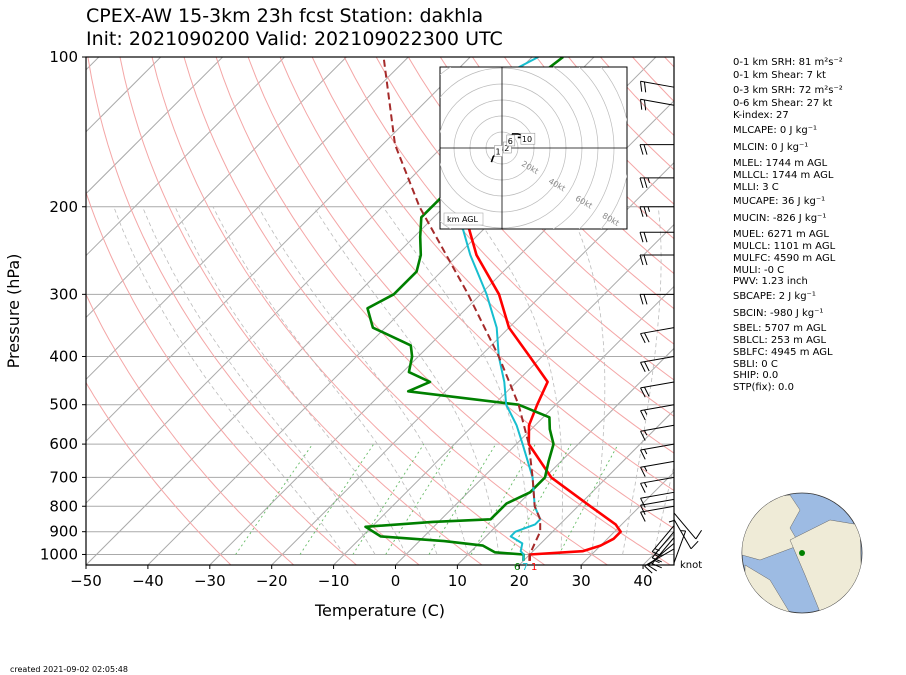 The height and width of the screenshot is (675, 906). What do you see at coordinates (755, 364) in the screenshot?
I see `index-sbli: SBLI: 0 C` at bounding box center [755, 364].